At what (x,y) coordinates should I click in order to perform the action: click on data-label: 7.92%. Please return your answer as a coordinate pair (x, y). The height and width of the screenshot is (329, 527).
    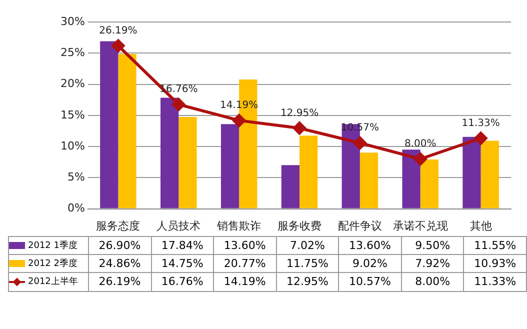
    Looking at the image, I should click on (432, 263).